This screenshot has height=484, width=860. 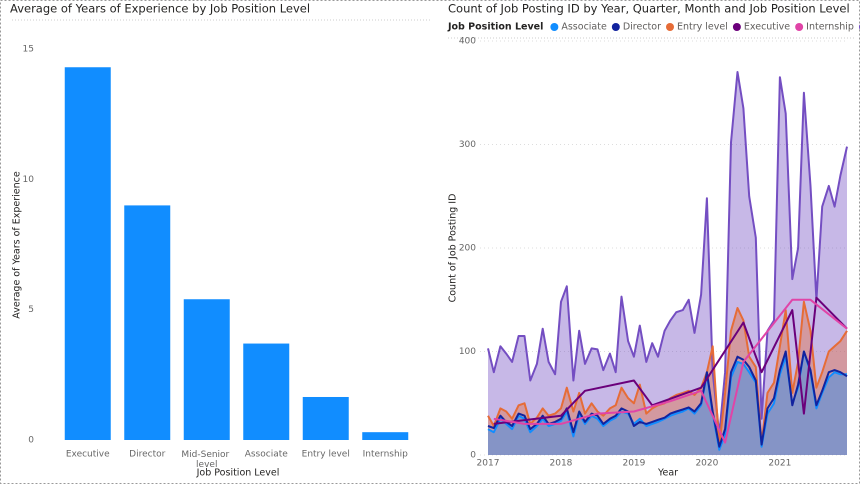 I want to click on area, so click(x=667, y=403).